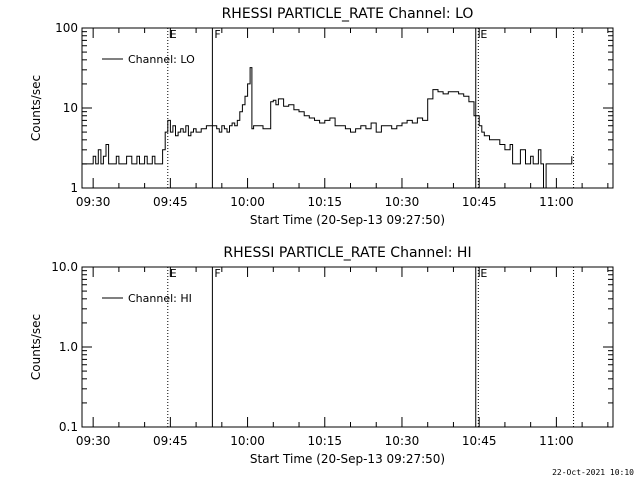 This screenshot has height=480, width=640. I want to click on y-tick-label: 10.0, so click(64, 267).